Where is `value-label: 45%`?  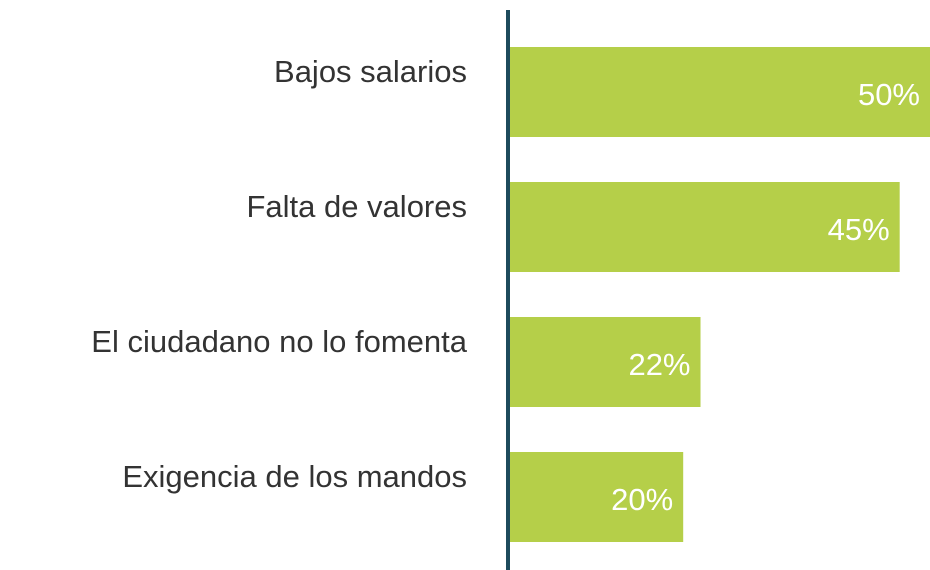
value-label: 45% is located at coordinates (859, 229).